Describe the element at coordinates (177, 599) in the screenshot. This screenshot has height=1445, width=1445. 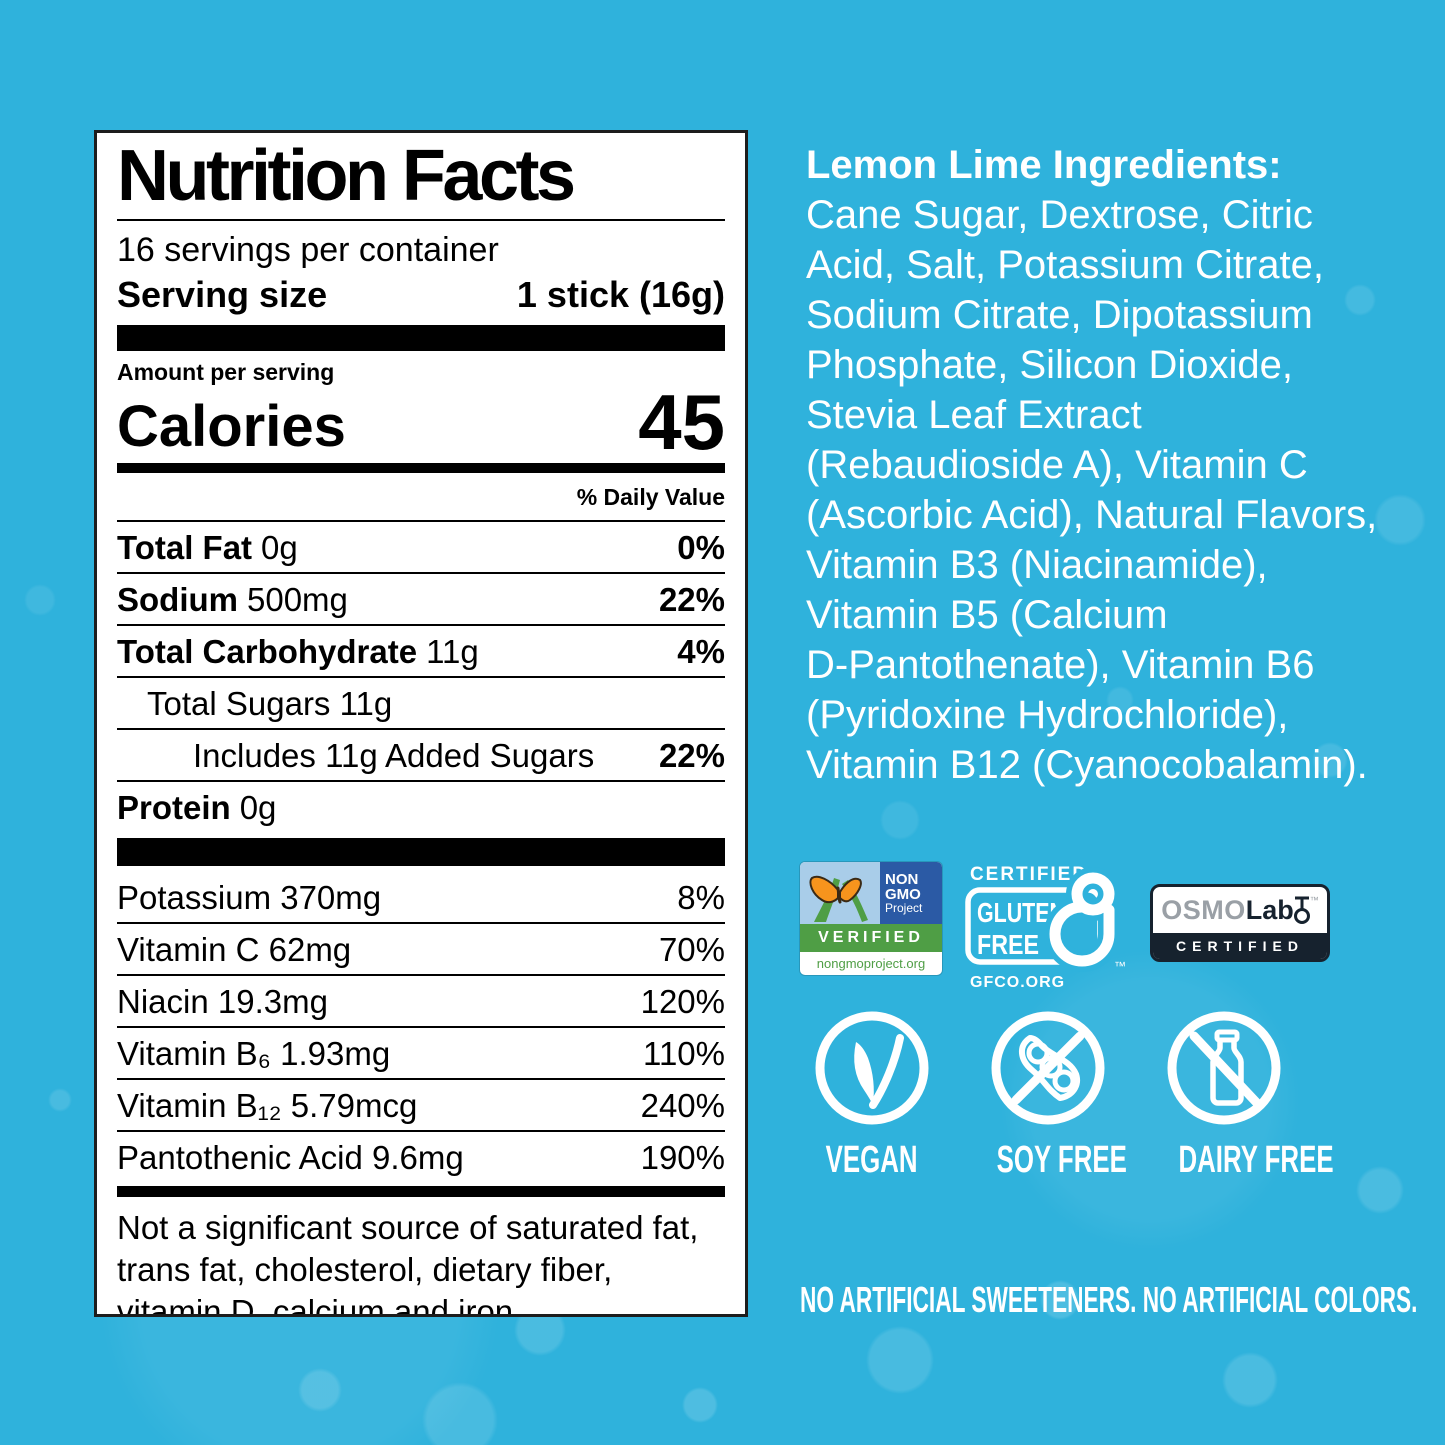
I see `nutrient-name: Sodium` at that location.